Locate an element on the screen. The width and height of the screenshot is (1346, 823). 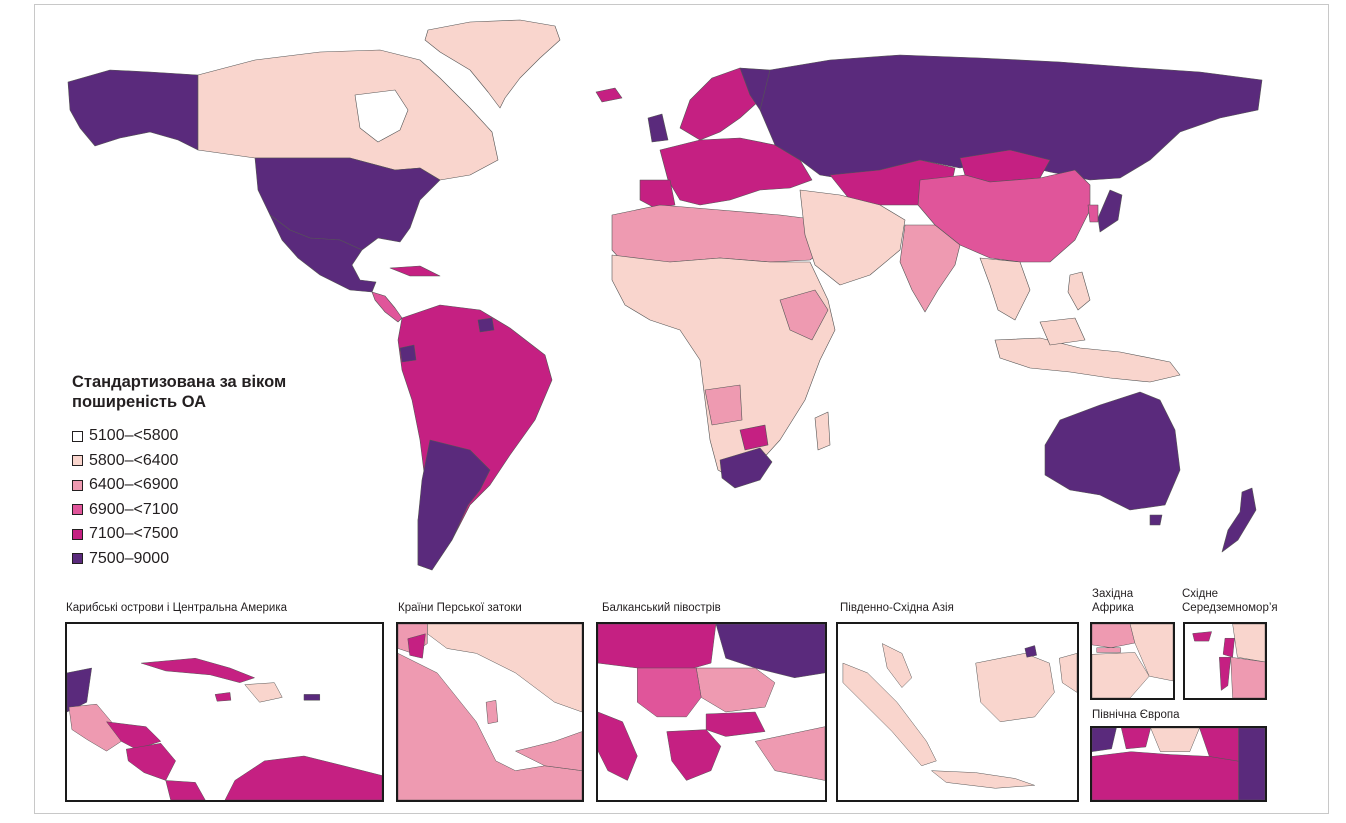
region-central-america is located at coordinates (387, 307).